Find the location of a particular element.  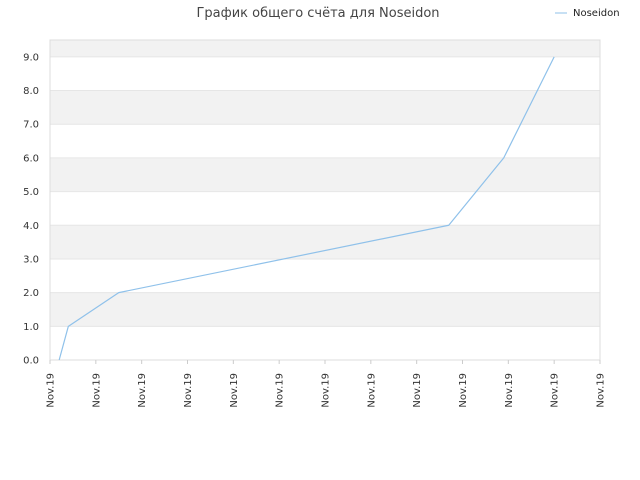

y-tick-label: 4.0 is located at coordinates (31, 226).